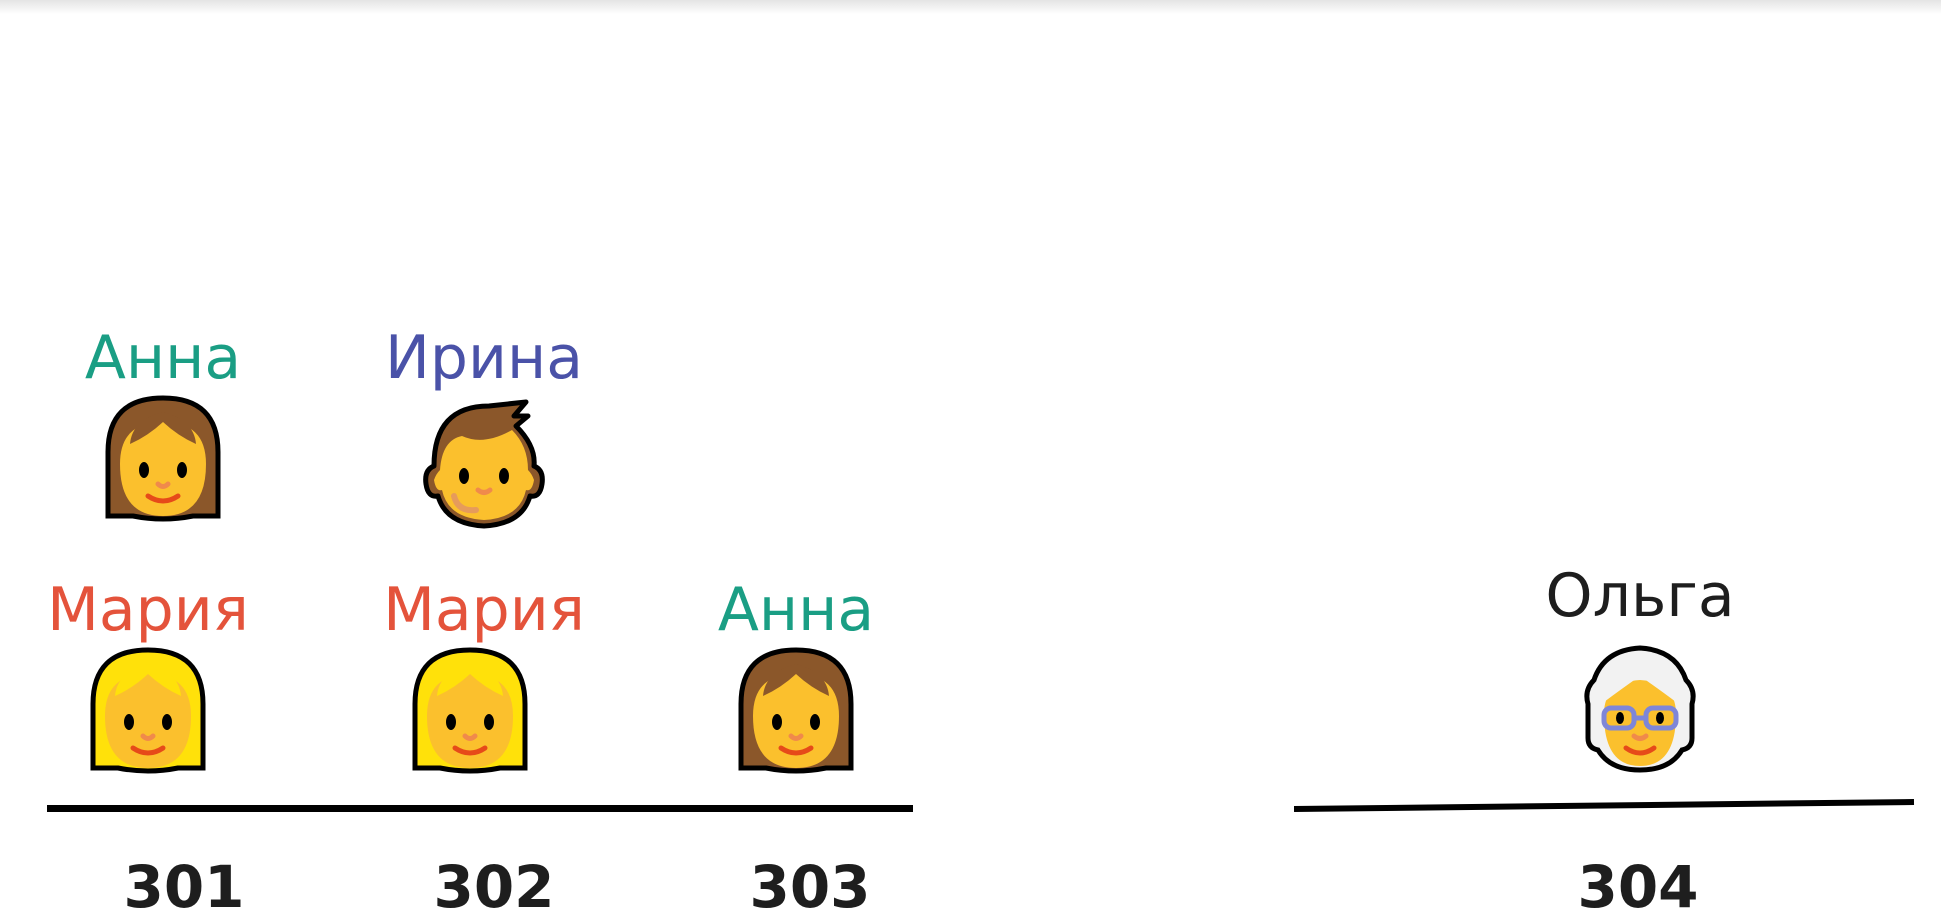 The image size is (1941, 924). Describe the element at coordinates (494, 887) in the screenshot. I see `room-number-302: 302` at that location.